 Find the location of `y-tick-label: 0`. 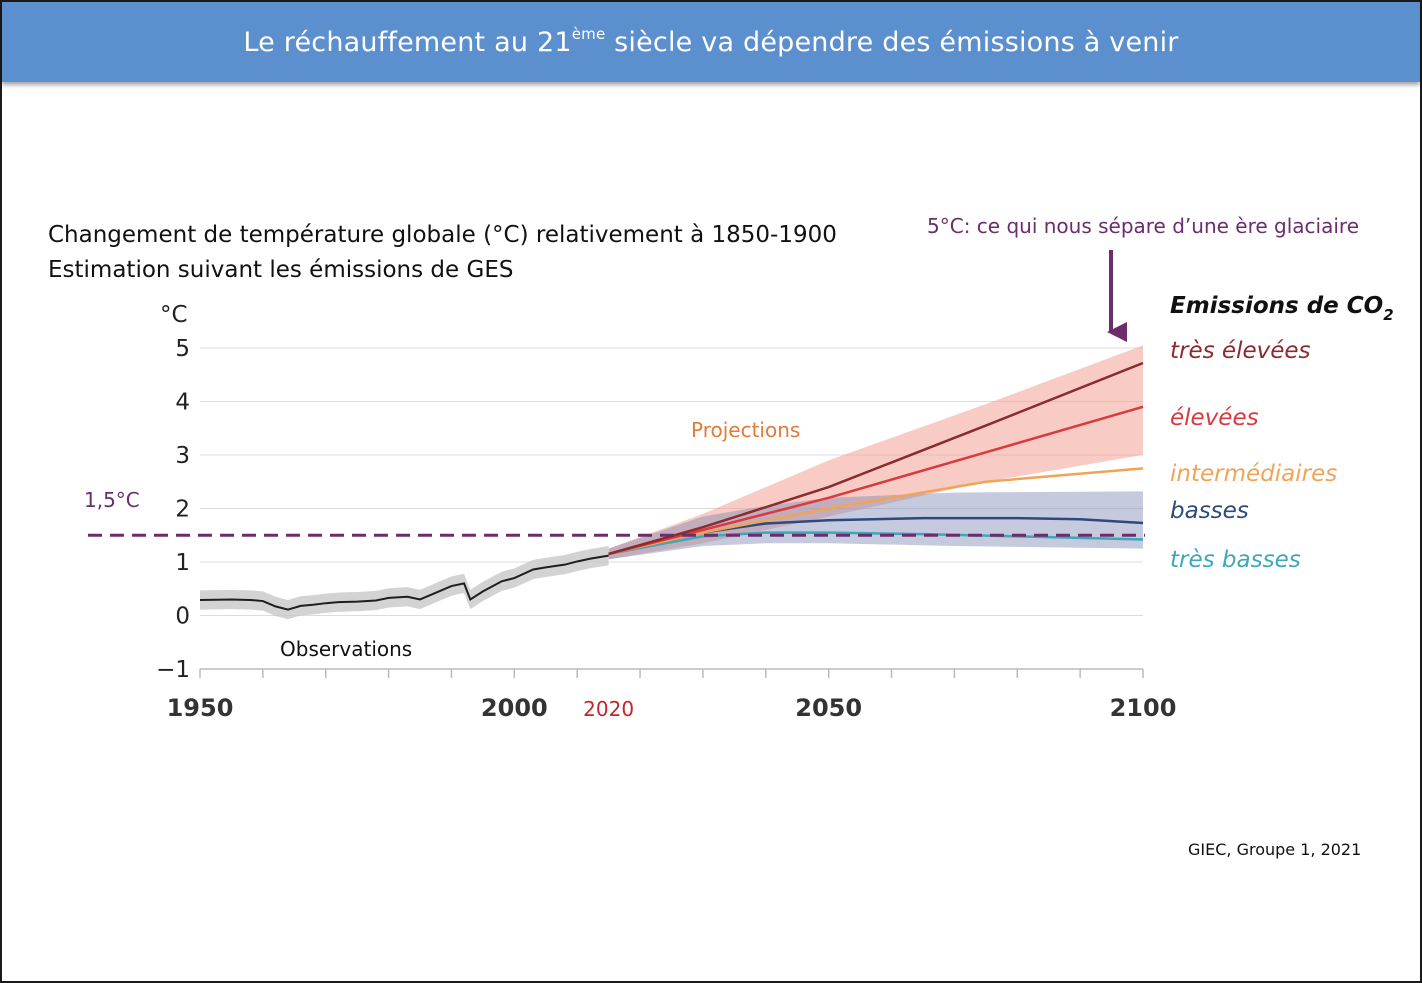

y-tick-label: 0 is located at coordinates (182, 617).